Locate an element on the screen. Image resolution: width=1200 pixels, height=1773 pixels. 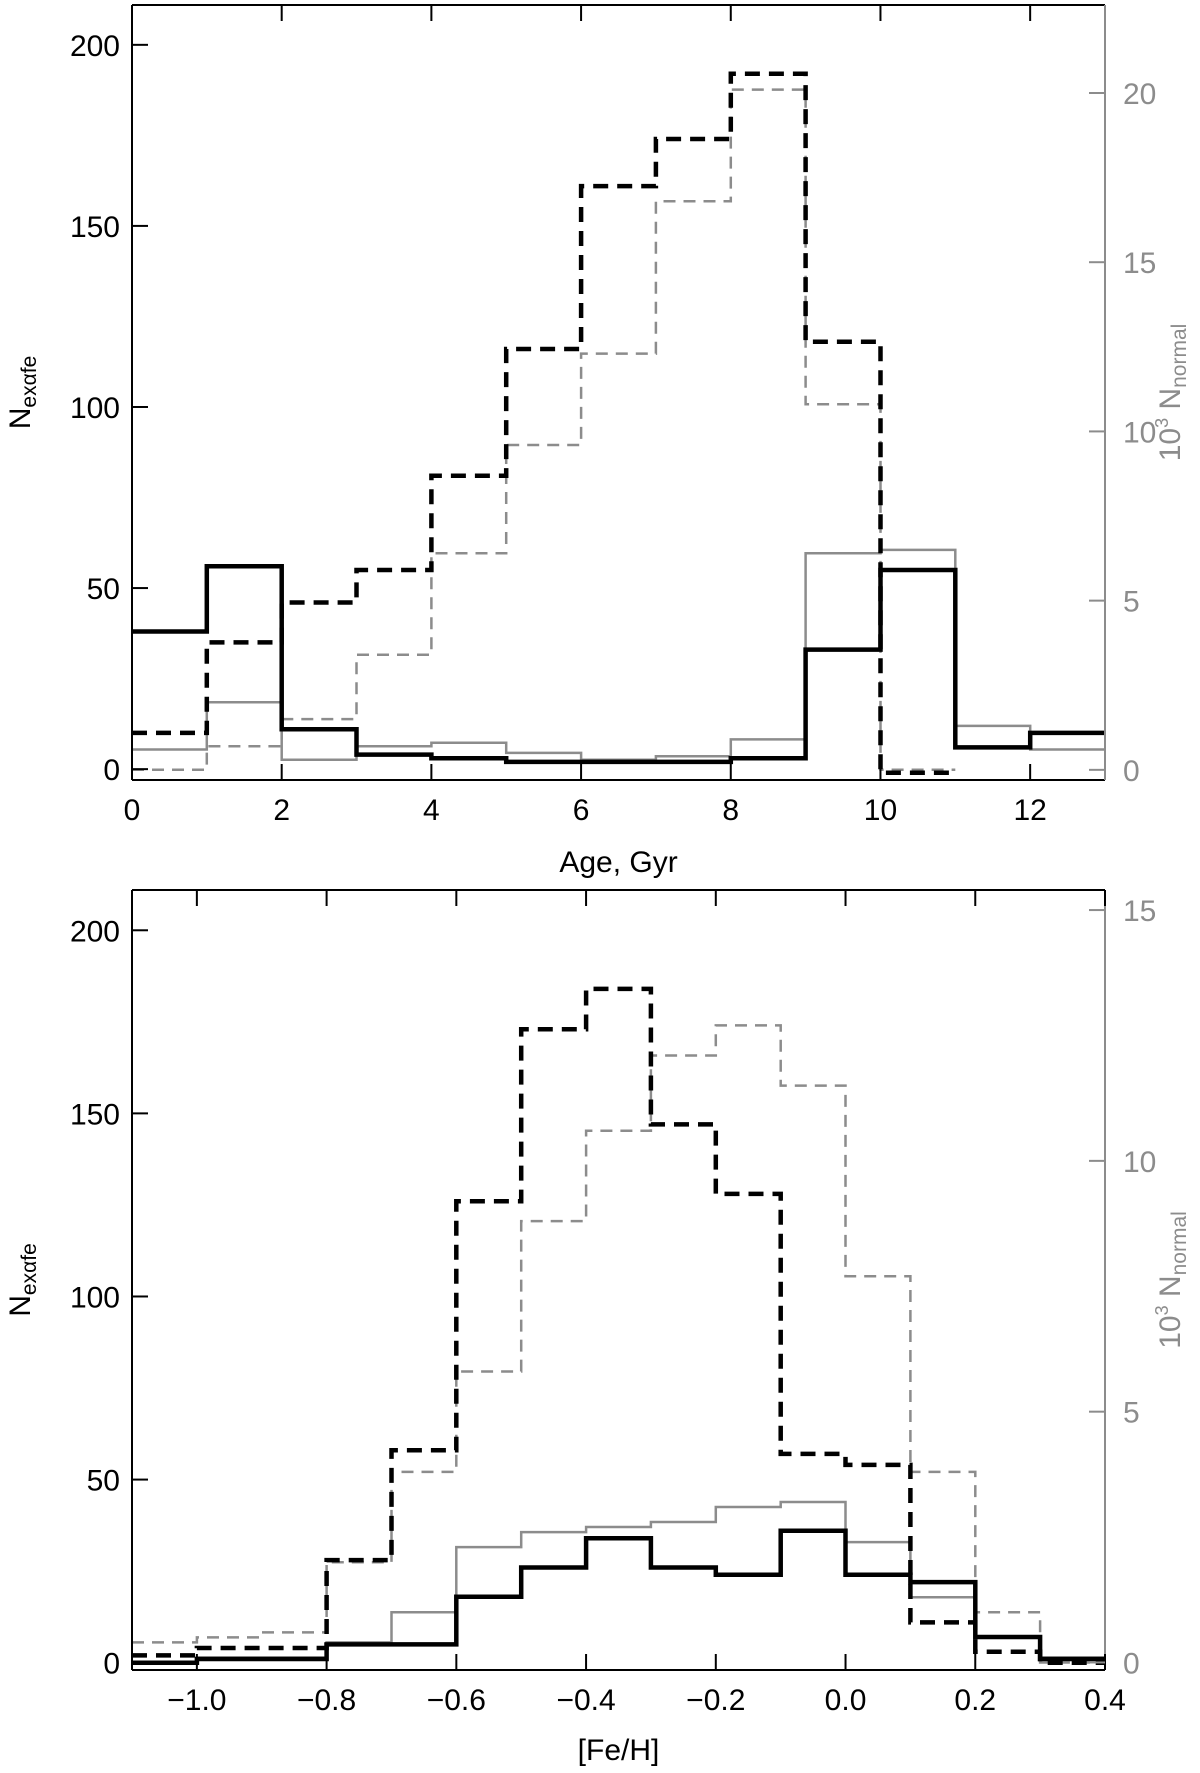
x-axis-title: Age, Gyr is located at coordinates (618, 862).